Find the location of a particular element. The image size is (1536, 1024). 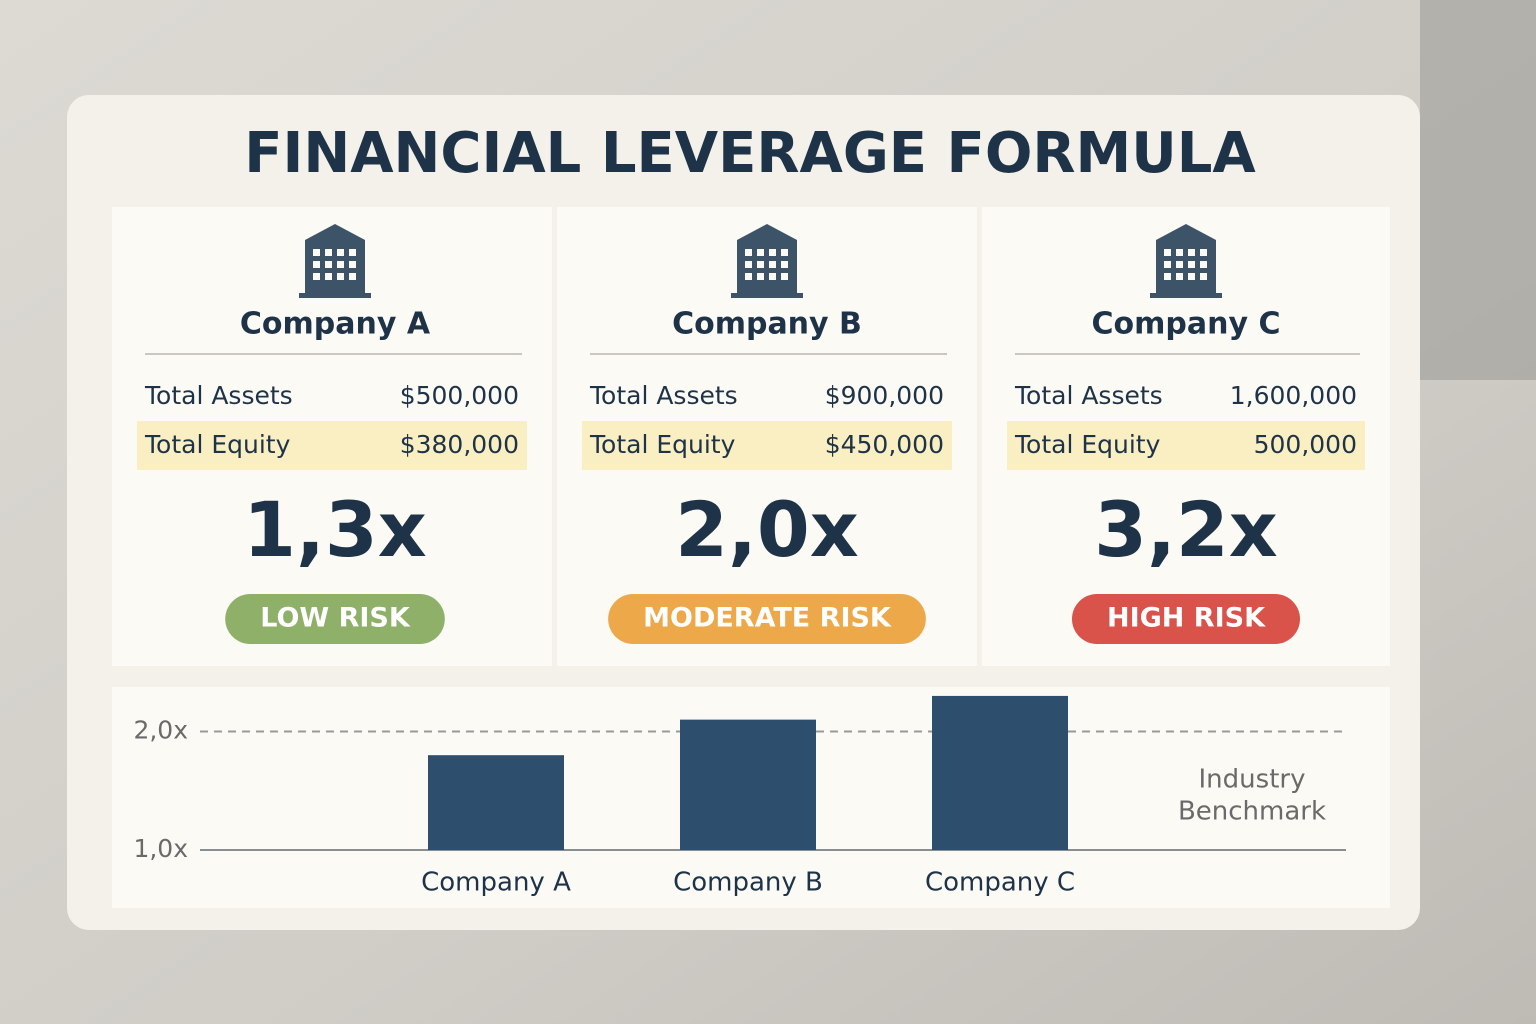

company-name: Company B is located at coordinates (767, 324).